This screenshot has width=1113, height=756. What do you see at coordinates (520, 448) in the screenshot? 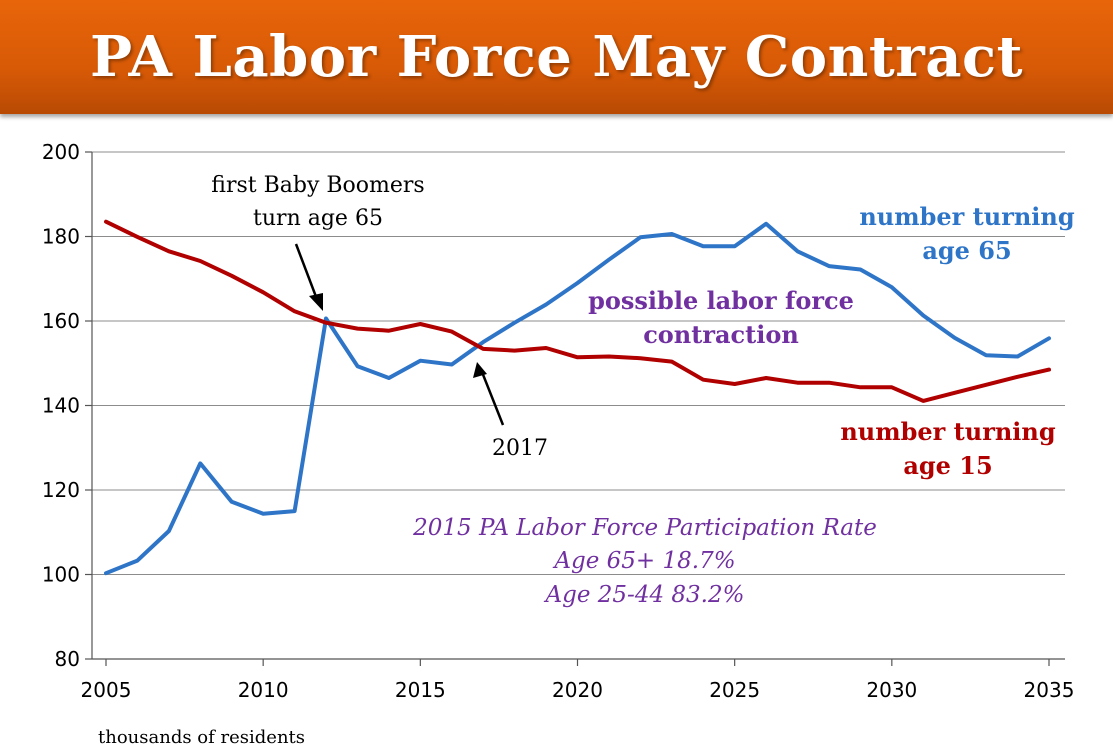
I see `year-2017-annotation: 2017` at bounding box center [520, 448].